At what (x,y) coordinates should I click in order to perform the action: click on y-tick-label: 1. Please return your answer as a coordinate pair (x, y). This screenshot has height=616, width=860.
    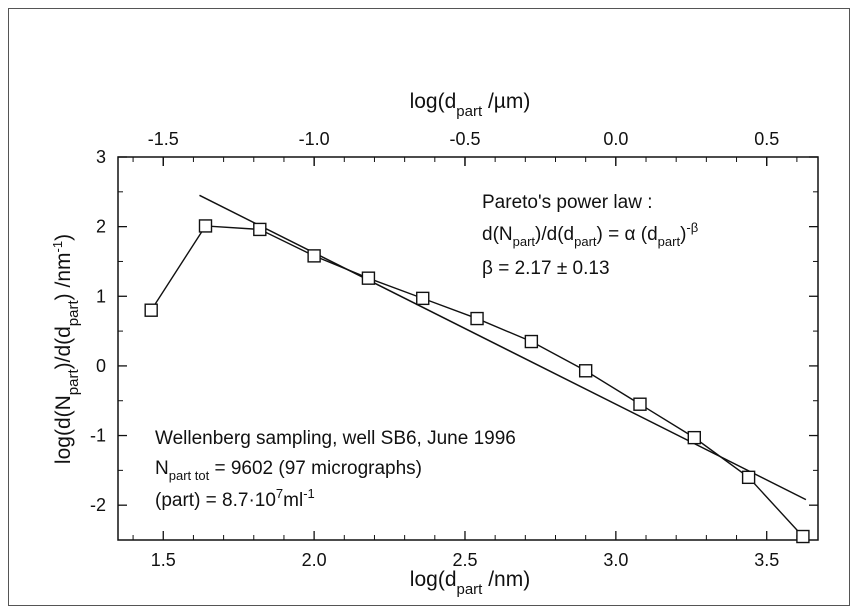
    Looking at the image, I should click on (101, 296).